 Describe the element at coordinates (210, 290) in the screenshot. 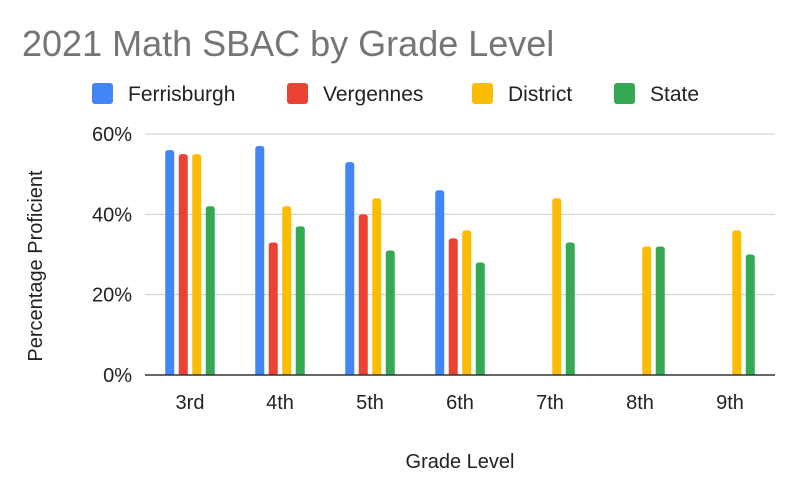

I see `bar-state-3rd` at that location.